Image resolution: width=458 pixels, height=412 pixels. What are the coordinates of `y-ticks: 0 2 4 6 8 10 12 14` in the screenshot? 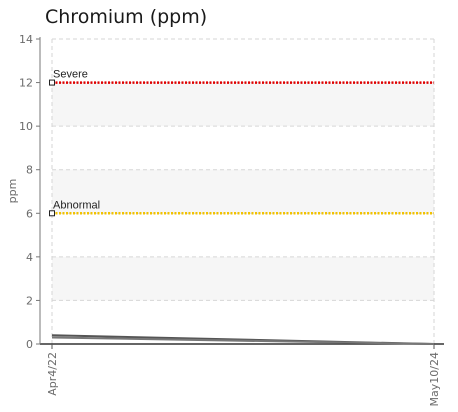 It's located at (29, 192).